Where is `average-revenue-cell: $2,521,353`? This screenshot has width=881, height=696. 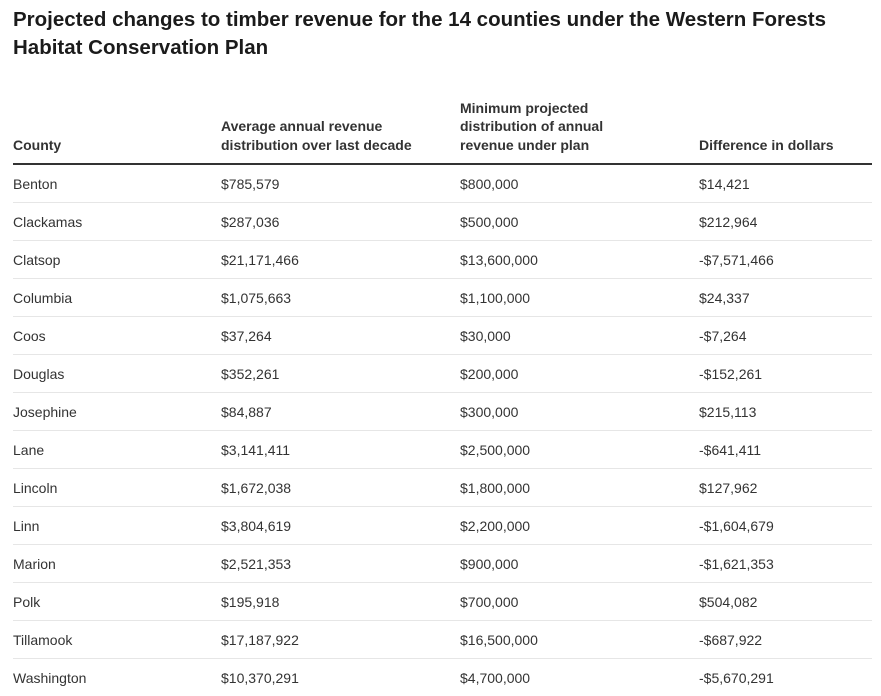 average-revenue-cell: $2,521,353 is located at coordinates (340, 564).